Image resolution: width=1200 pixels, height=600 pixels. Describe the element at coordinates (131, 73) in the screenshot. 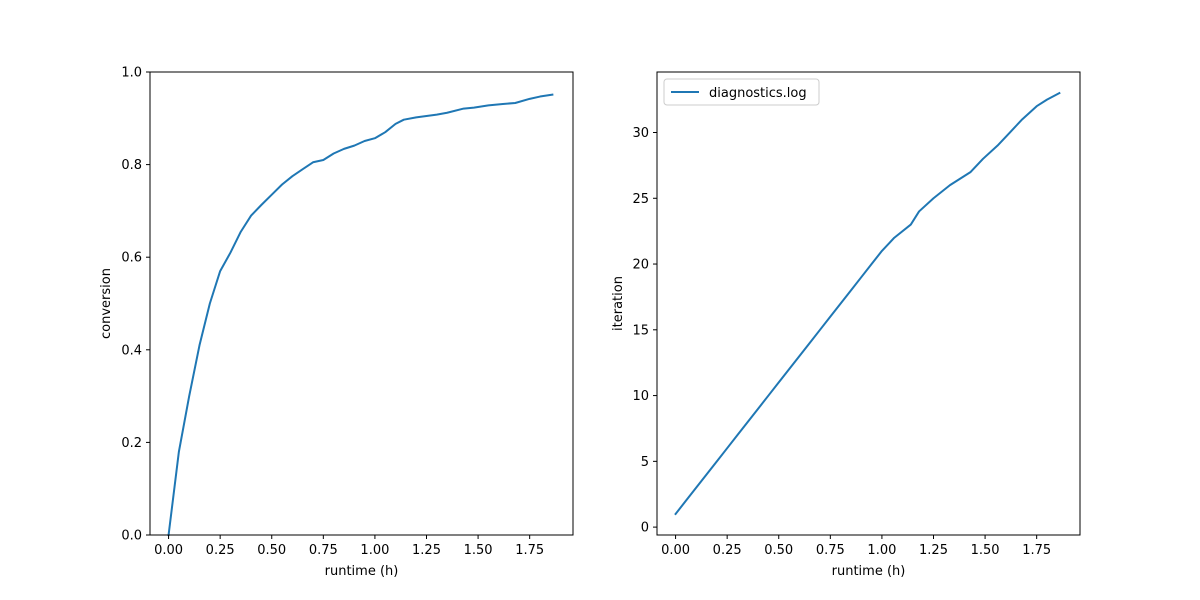

I see `y-tick-label: 1.0` at that location.